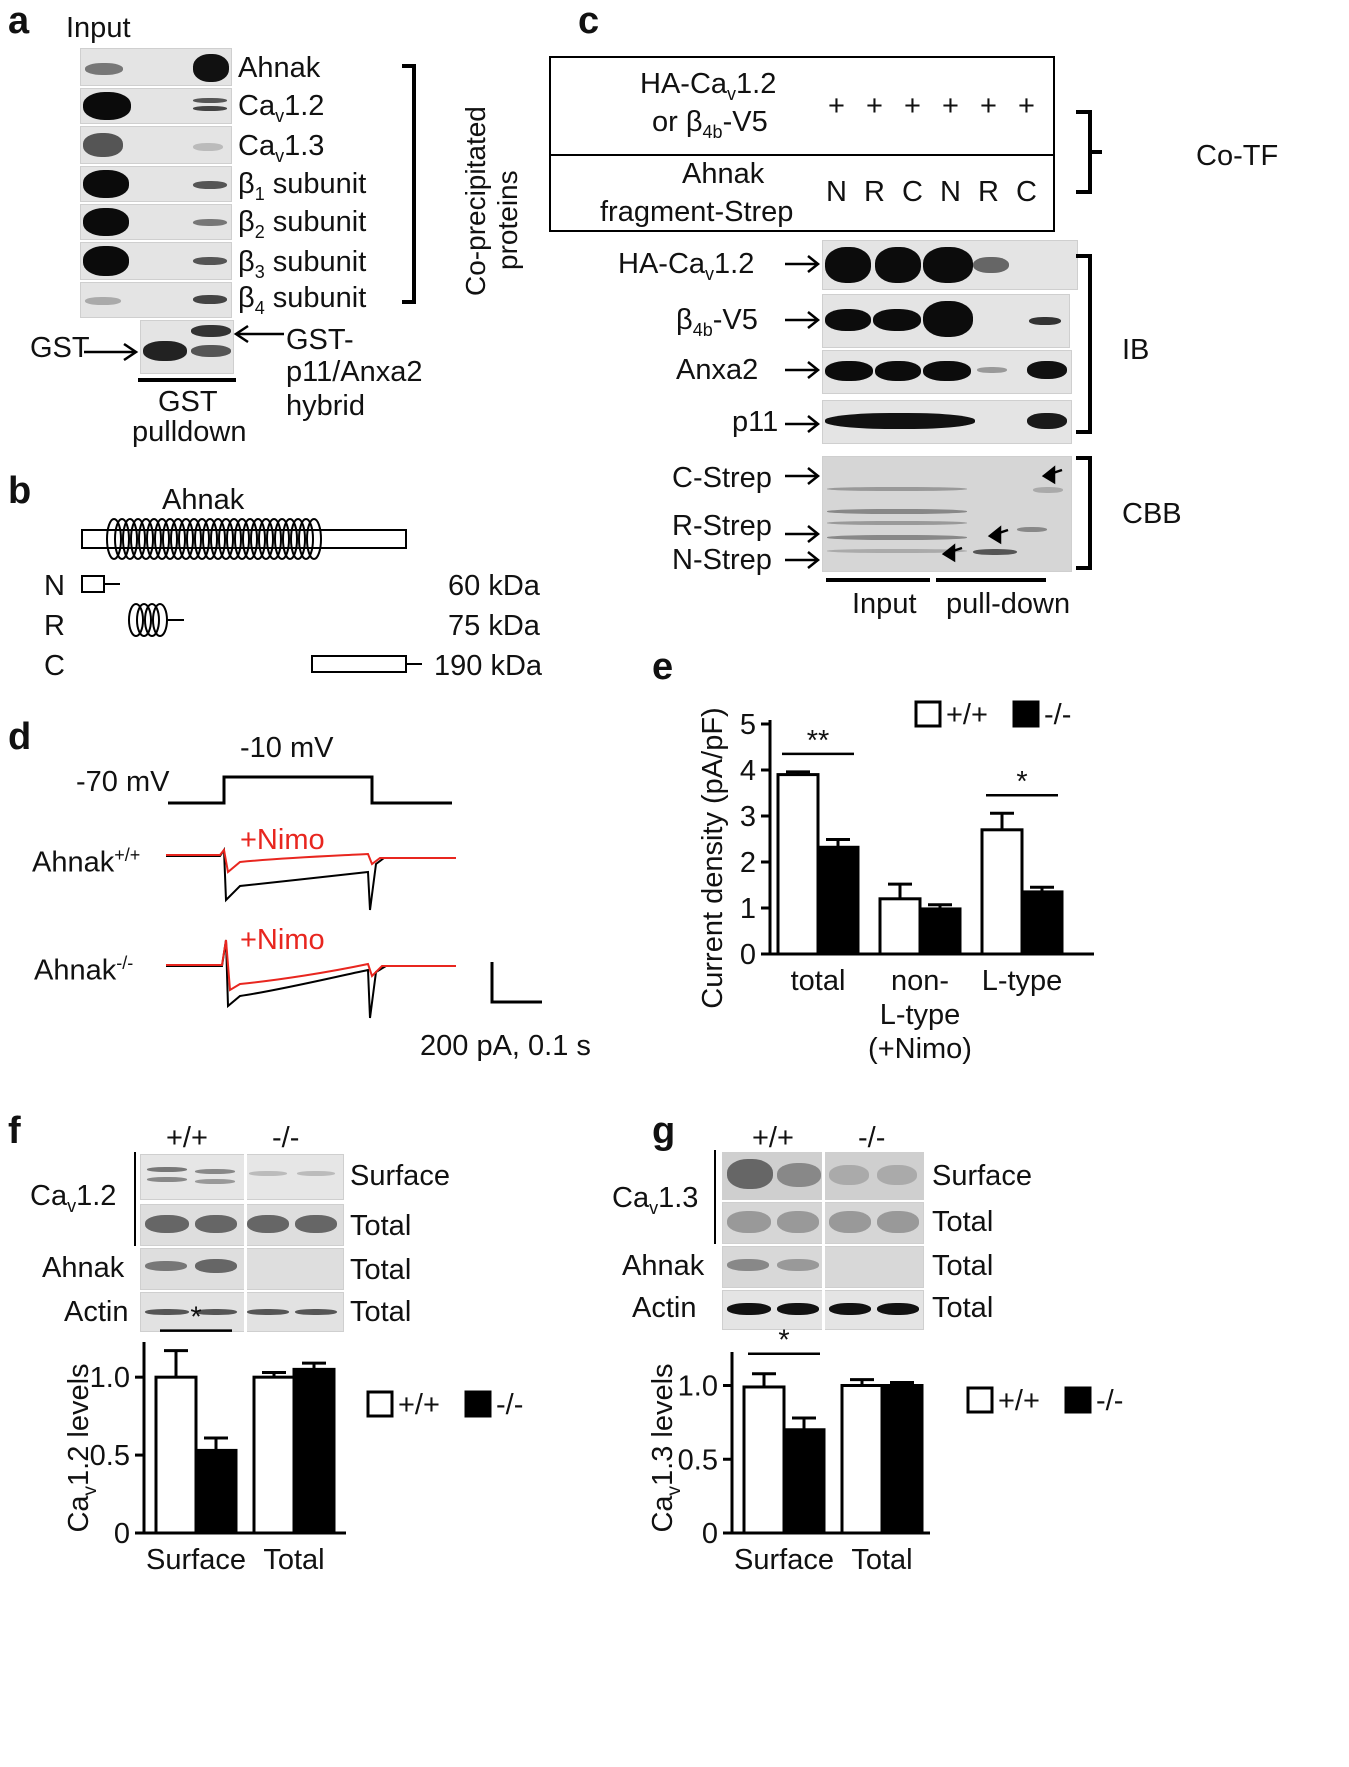  Describe the element at coordinates (881, 1560) in the screenshot. I see `category-label: Total` at that location.